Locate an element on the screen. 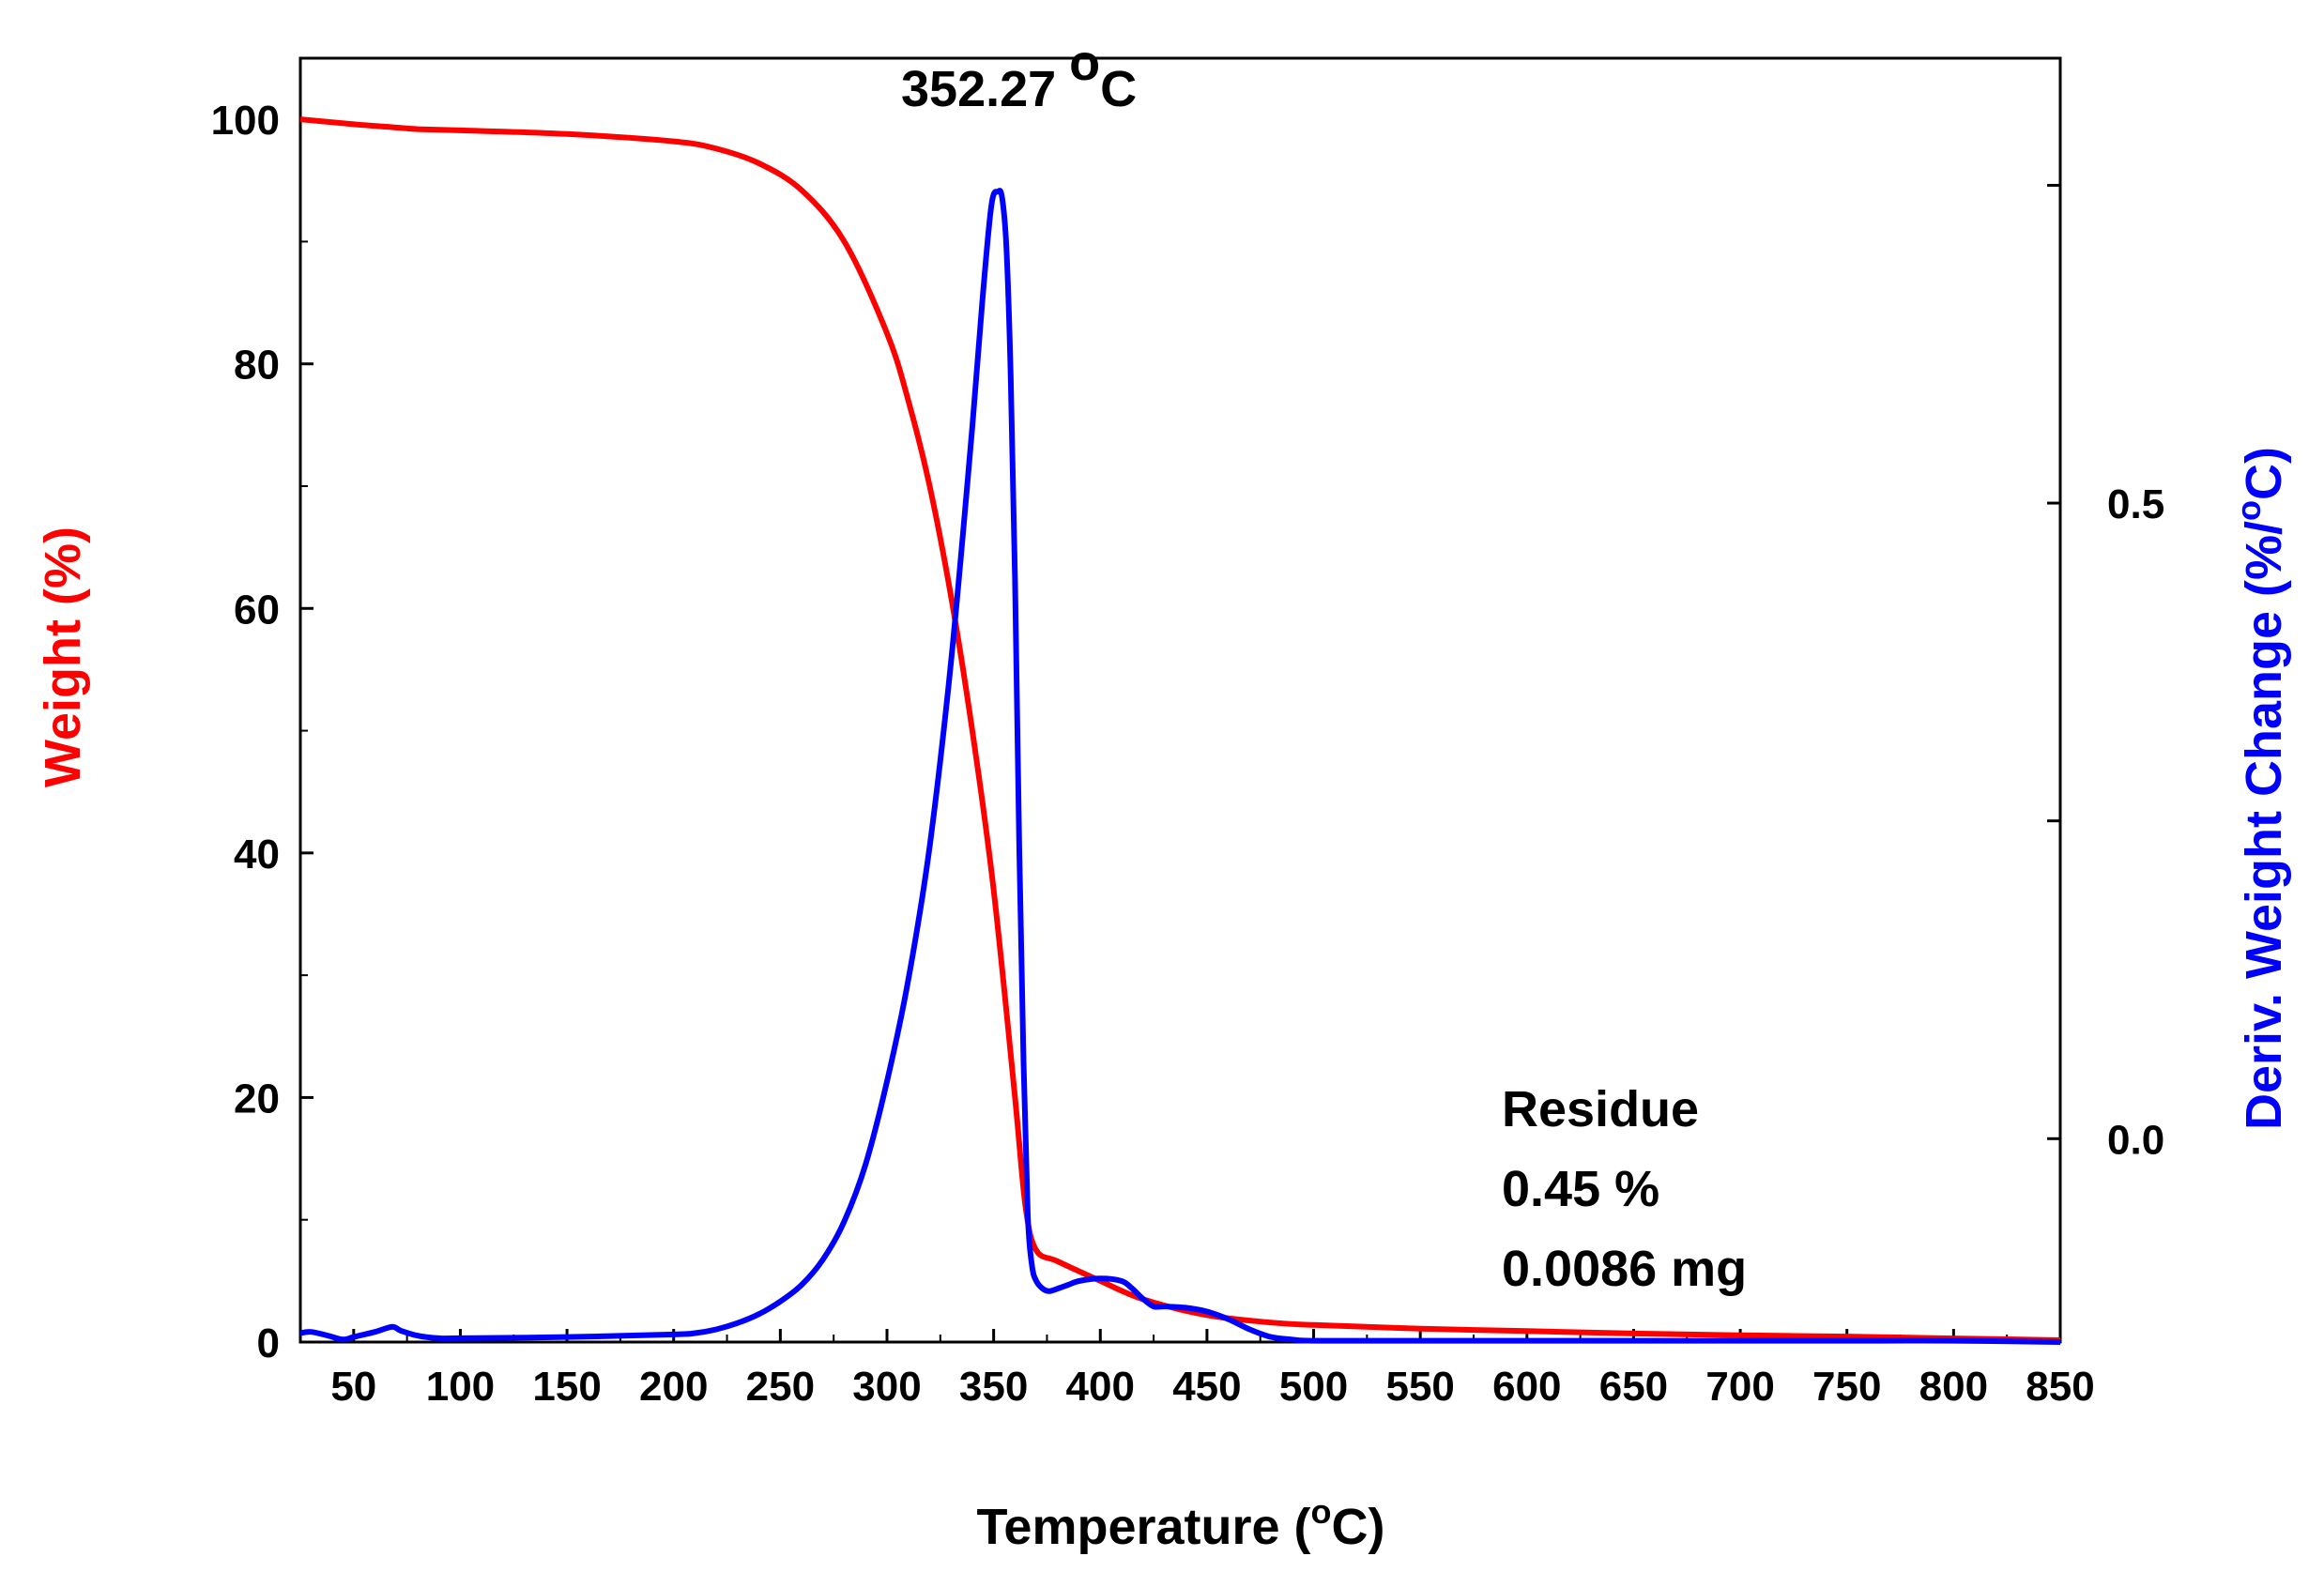 This screenshot has height=1587, width=2324. x-axis-title-end: C) is located at coordinates (1358, 1527).